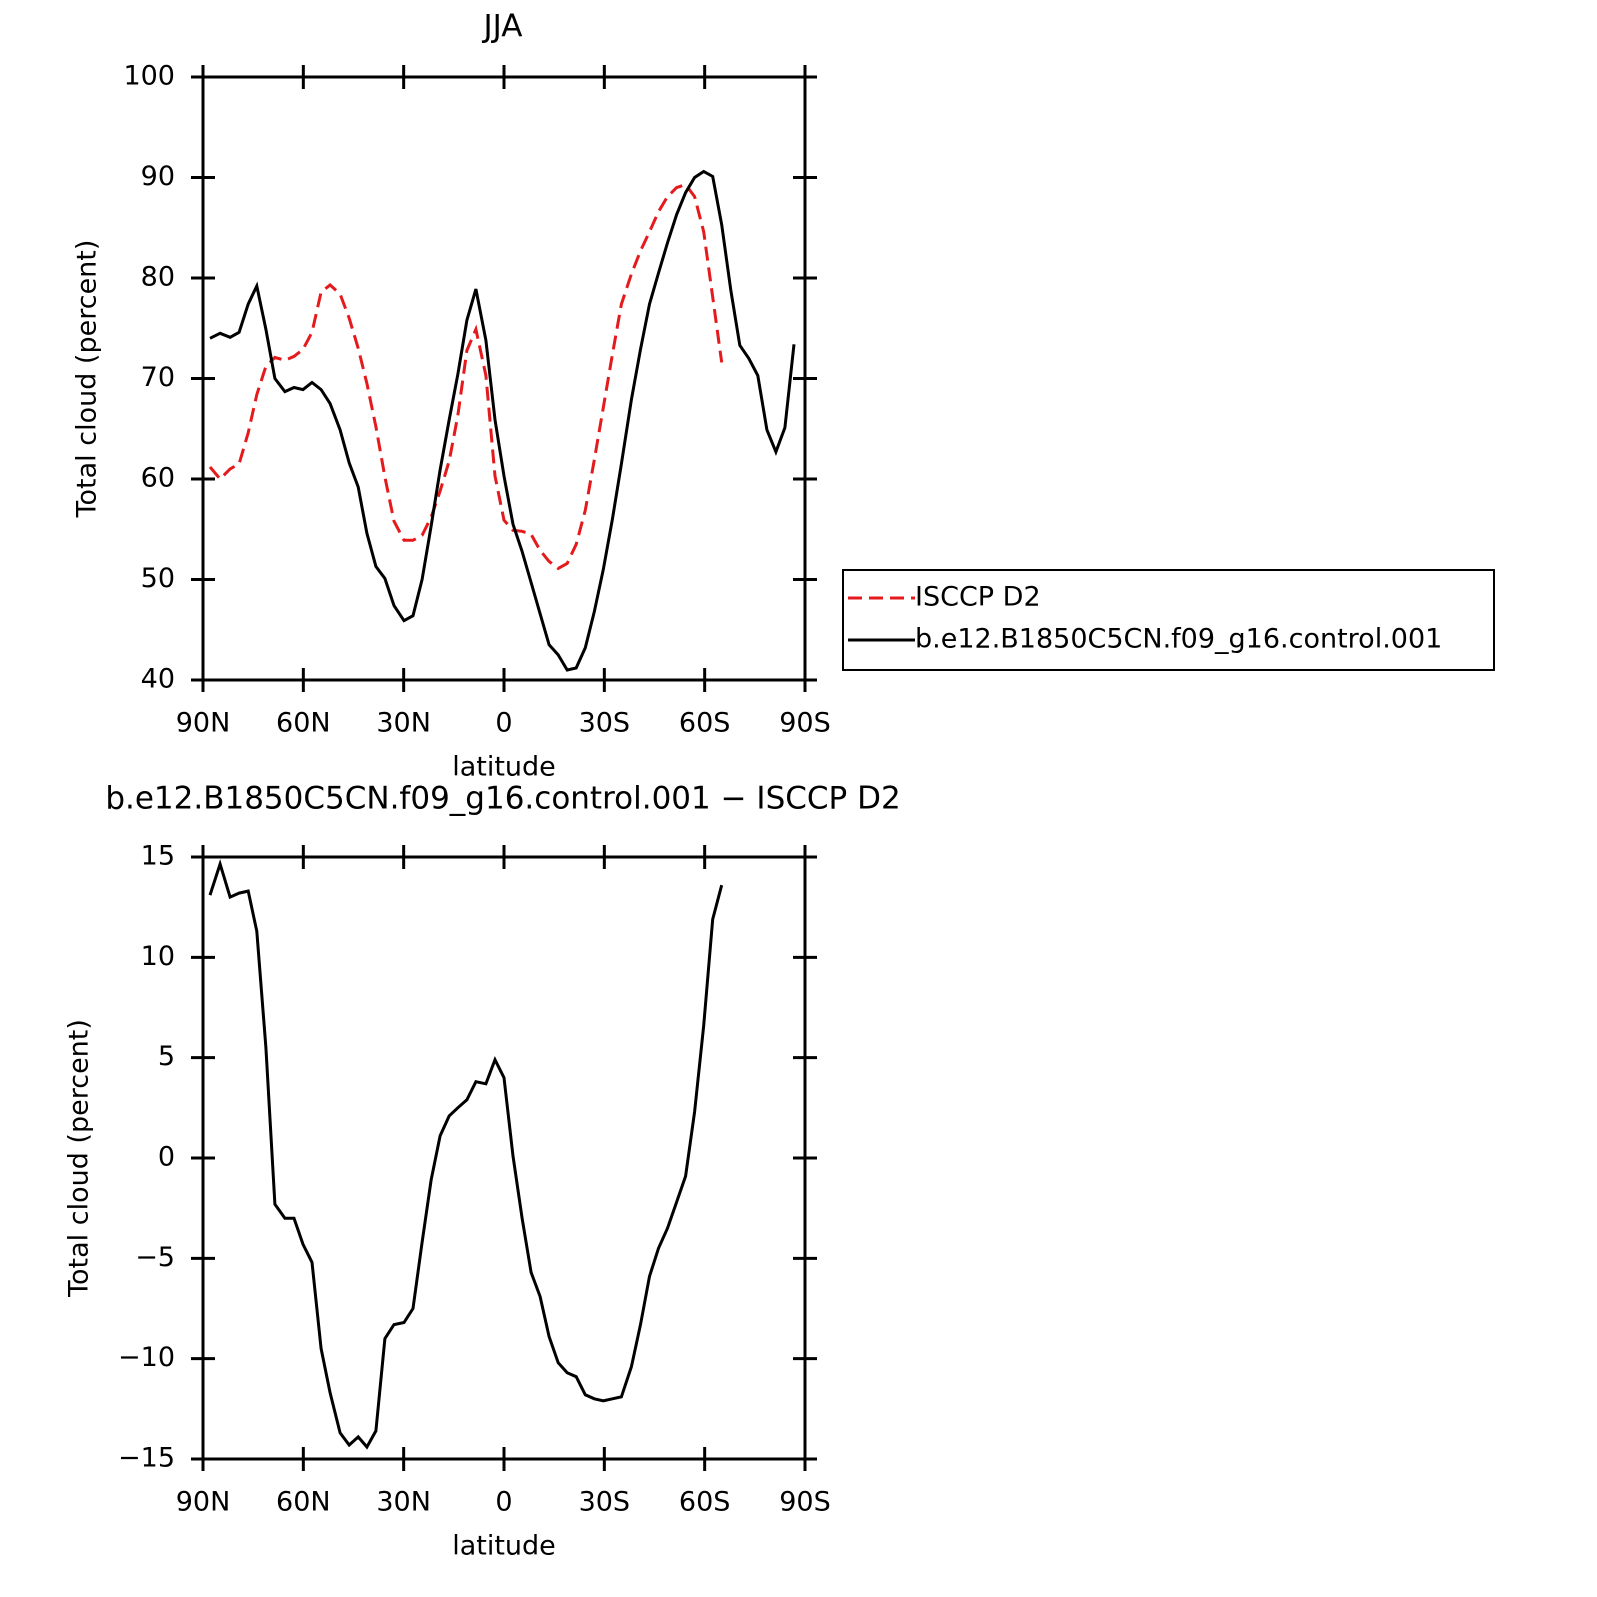  What do you see at coordinates (146, 1458) in the screenshot?
I see `y-tick-label: −15` at bounding box center [146, 1458].